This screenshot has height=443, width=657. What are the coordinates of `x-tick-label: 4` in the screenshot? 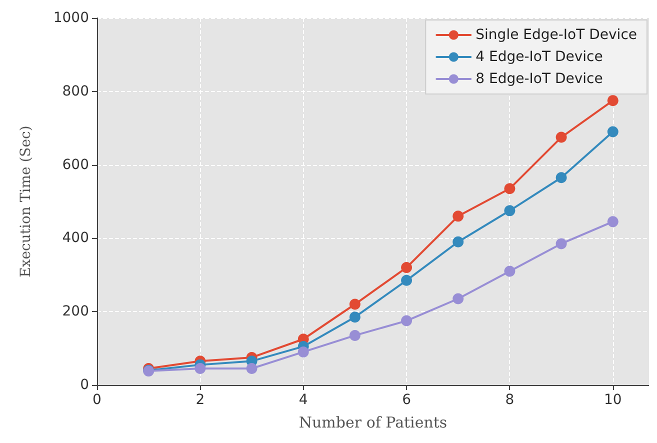 It's located at (303, 400).